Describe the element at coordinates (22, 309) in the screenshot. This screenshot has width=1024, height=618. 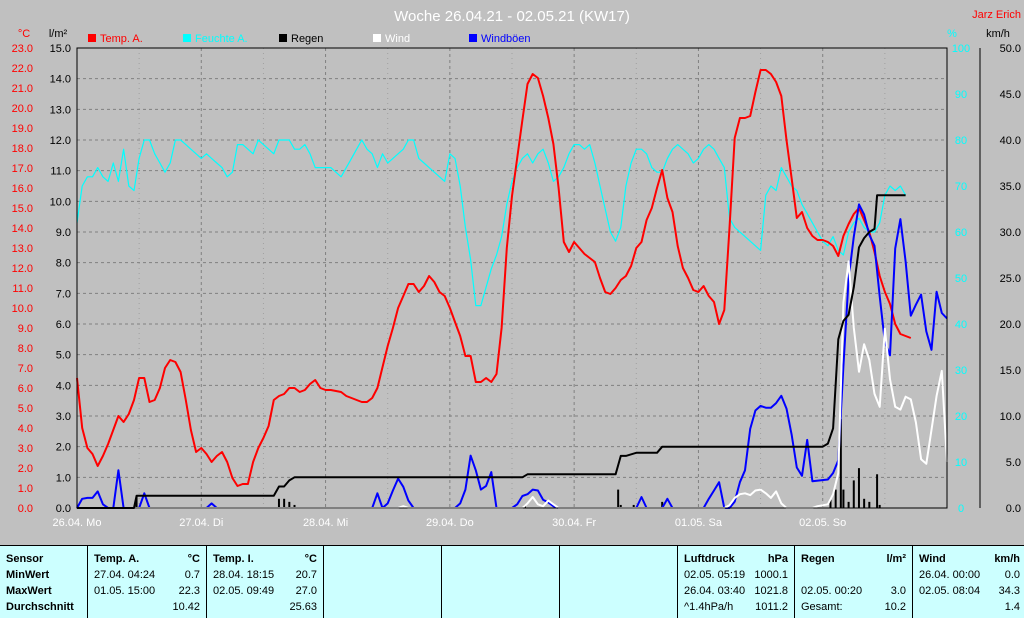
I see `temp-tick-label: 10.0` at that location.